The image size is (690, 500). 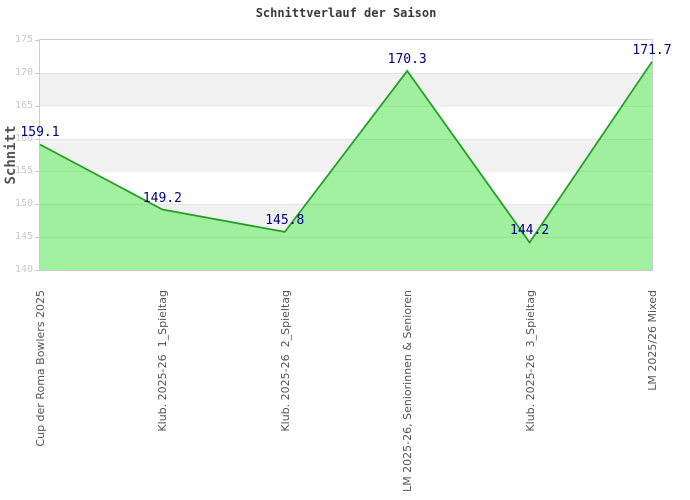 What do you see at coordinates (23, 105) in the screenshot?
I see `y-tick-label: 165` at bounding box center [23, 105].